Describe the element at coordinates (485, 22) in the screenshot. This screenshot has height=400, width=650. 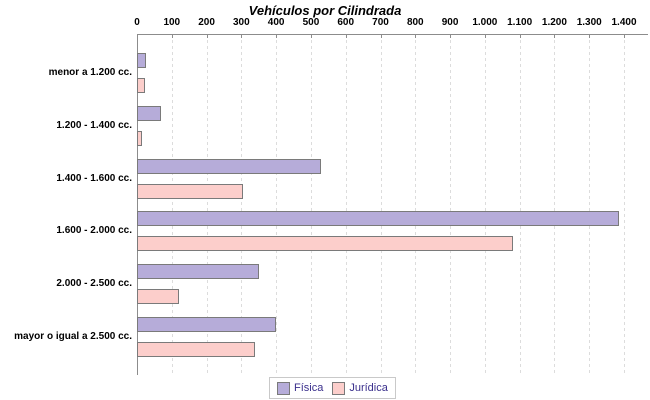
I see `x-tick-label: 1.000` at that location.